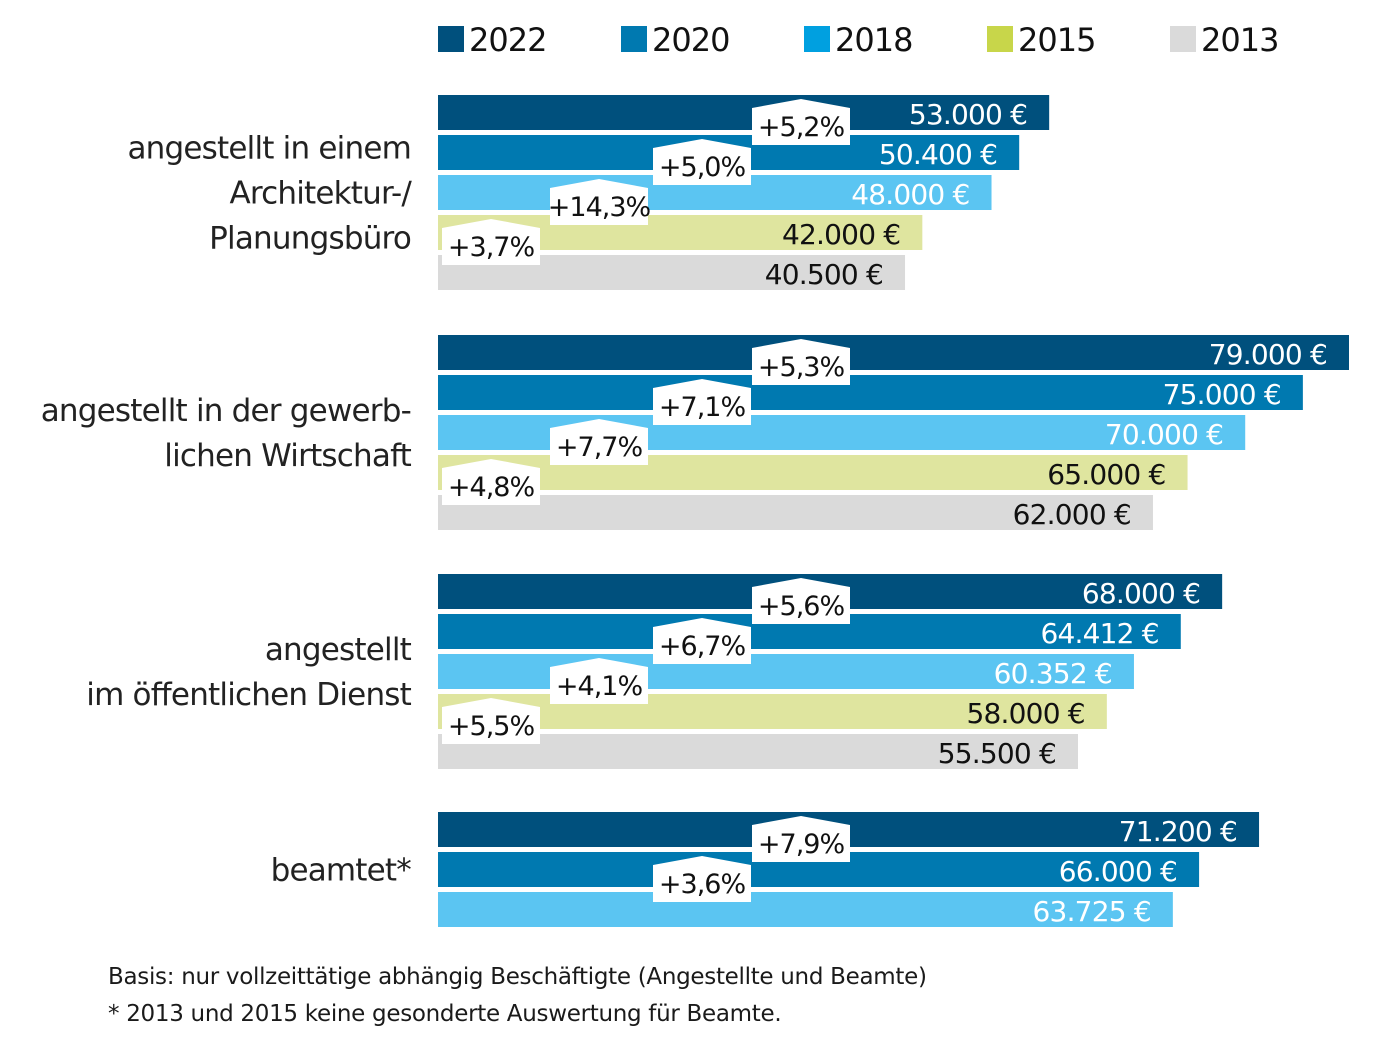 The width and height of the screenshot is (1400, 1050). I want to click on category-label: im öffentlichen Dienst, so click(248, 695).